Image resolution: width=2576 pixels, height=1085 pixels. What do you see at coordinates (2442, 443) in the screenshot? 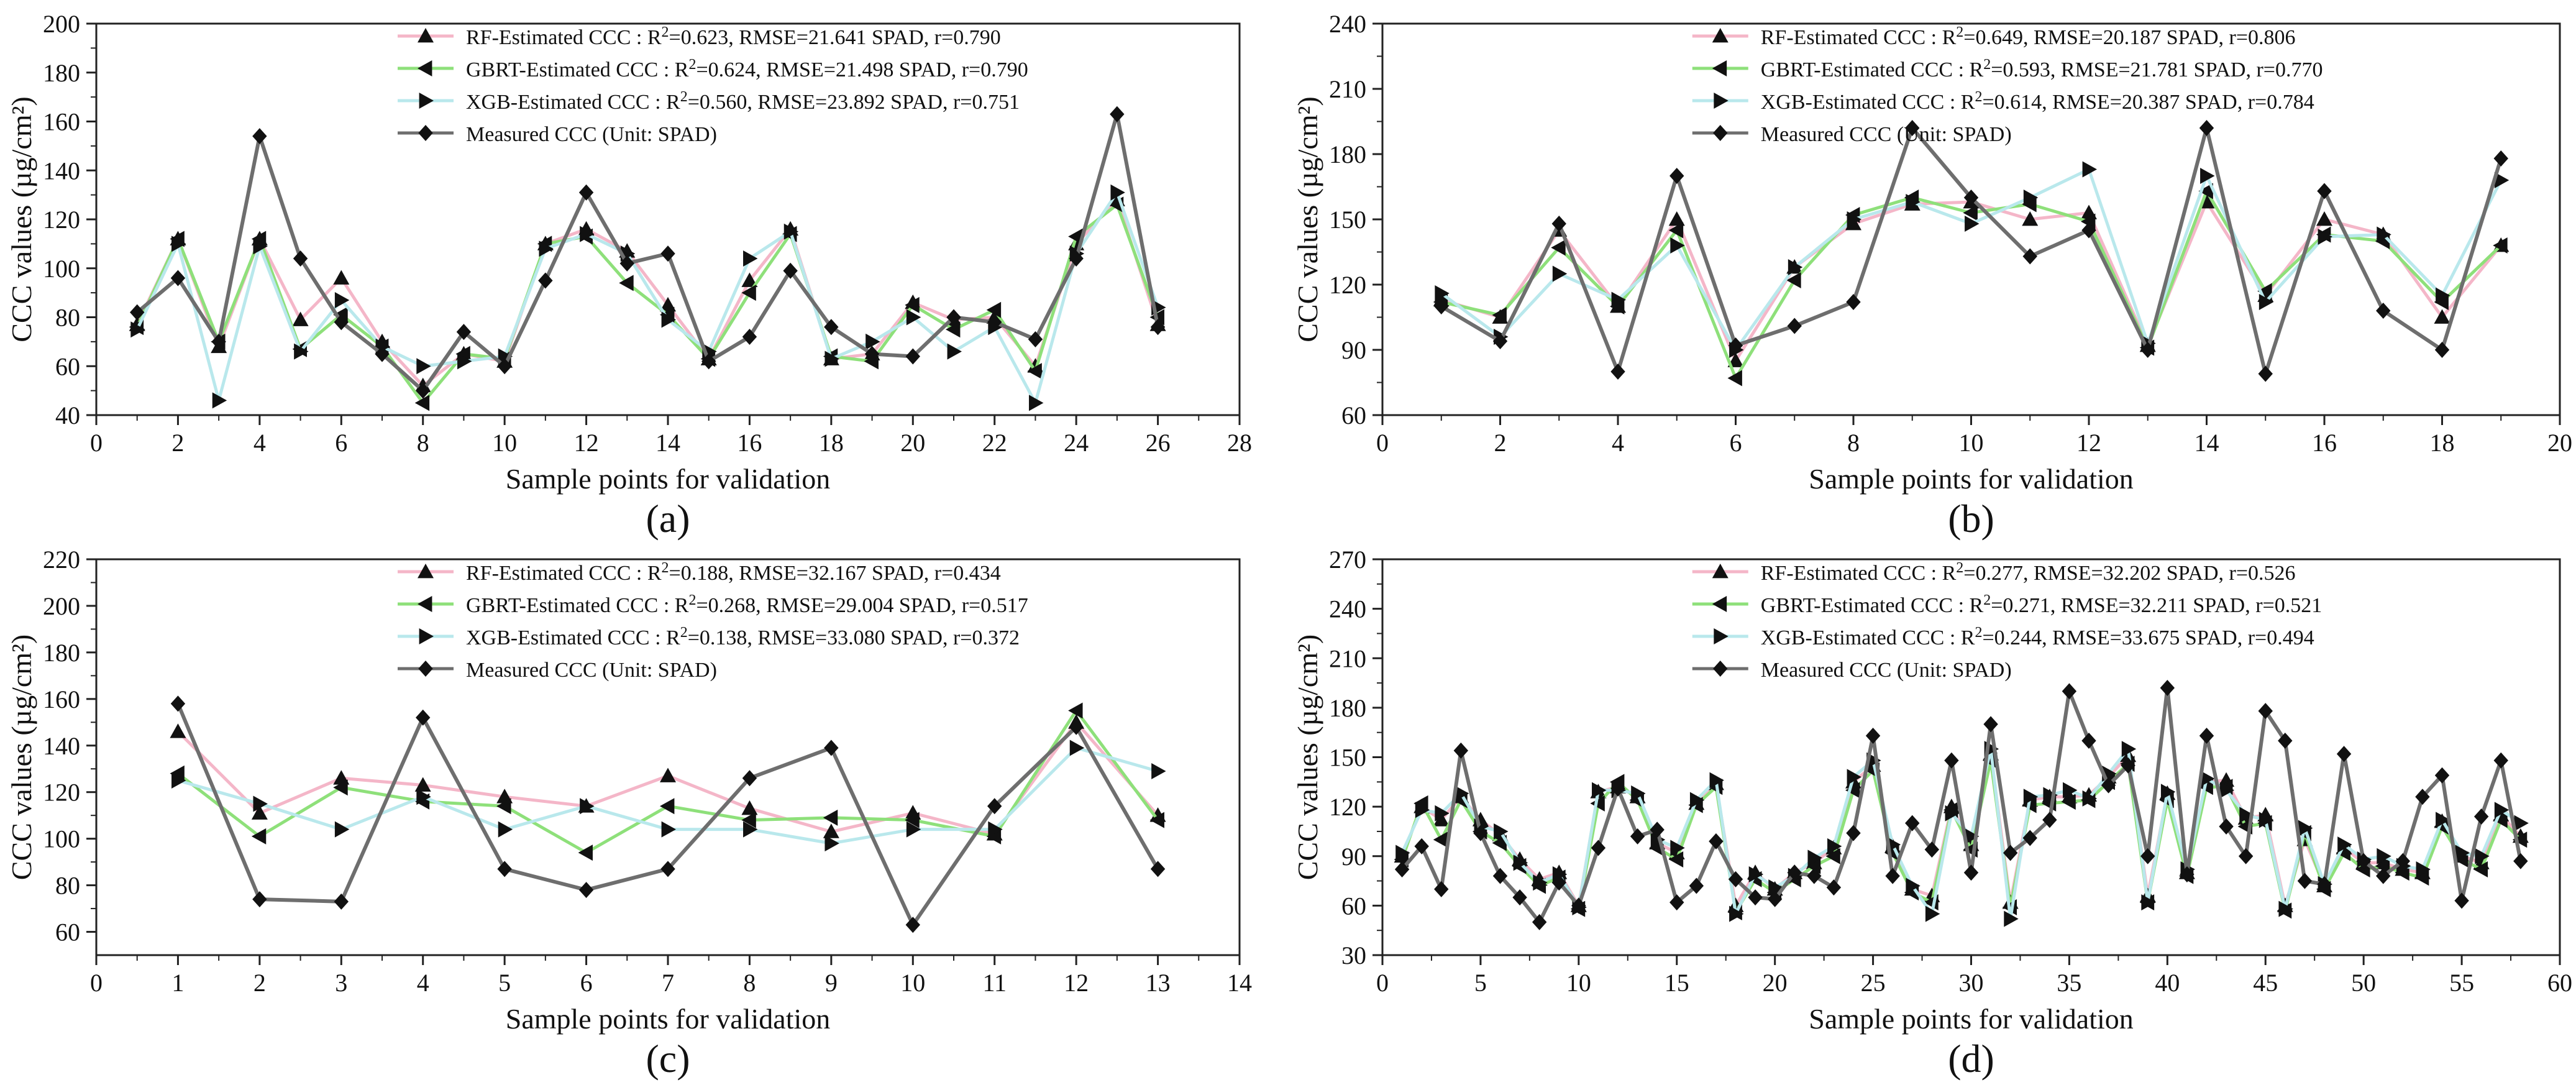
I see `x-tick-label: 18` at bounding box center [2442, 443].